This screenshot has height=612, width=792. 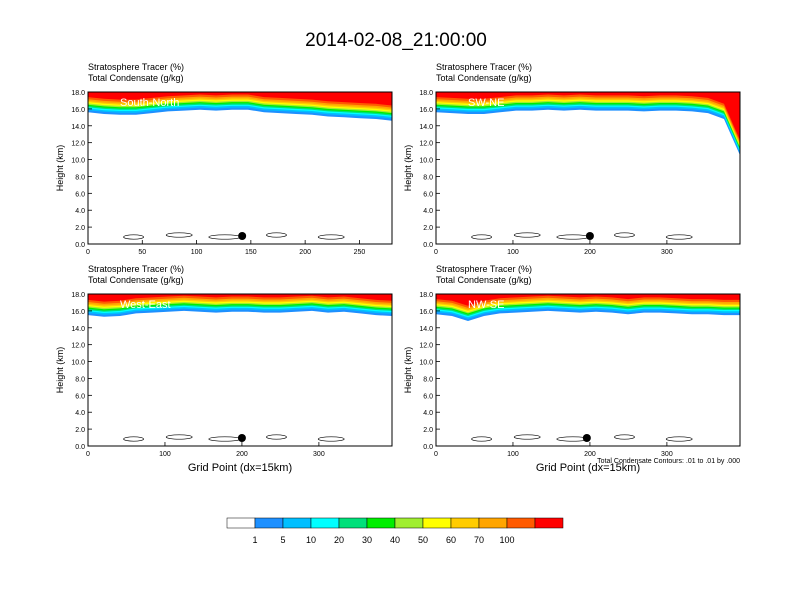 What do you see at coordinates (423, 540) in the screenshot?
I see `colorbar-label: 50` at bounding box center [423, 540].